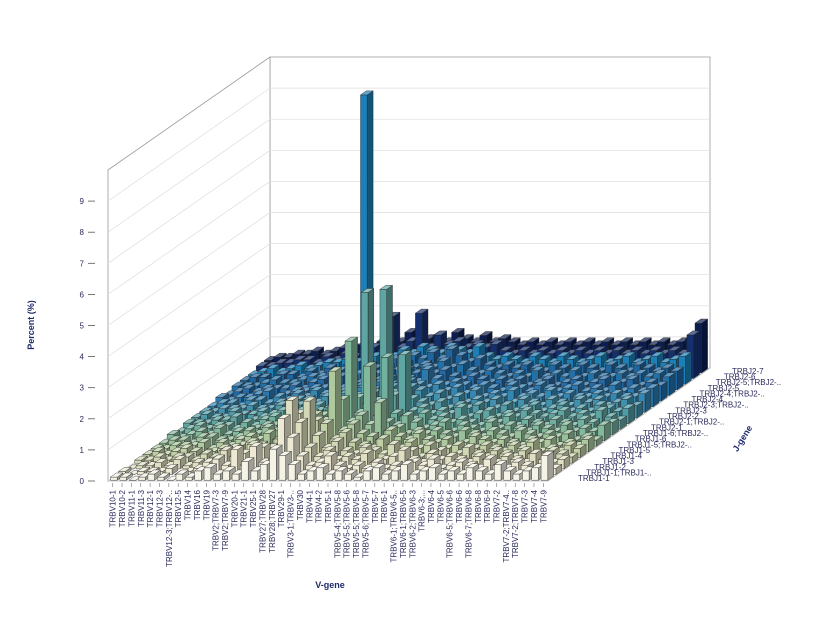 This screenshot has height=623, width=835. What do you see at coordinates (291, 524) in the screenshot?
I see `x-tick-label: TRBV3-1;TRBV3-..` at bounding box center [291, 524].